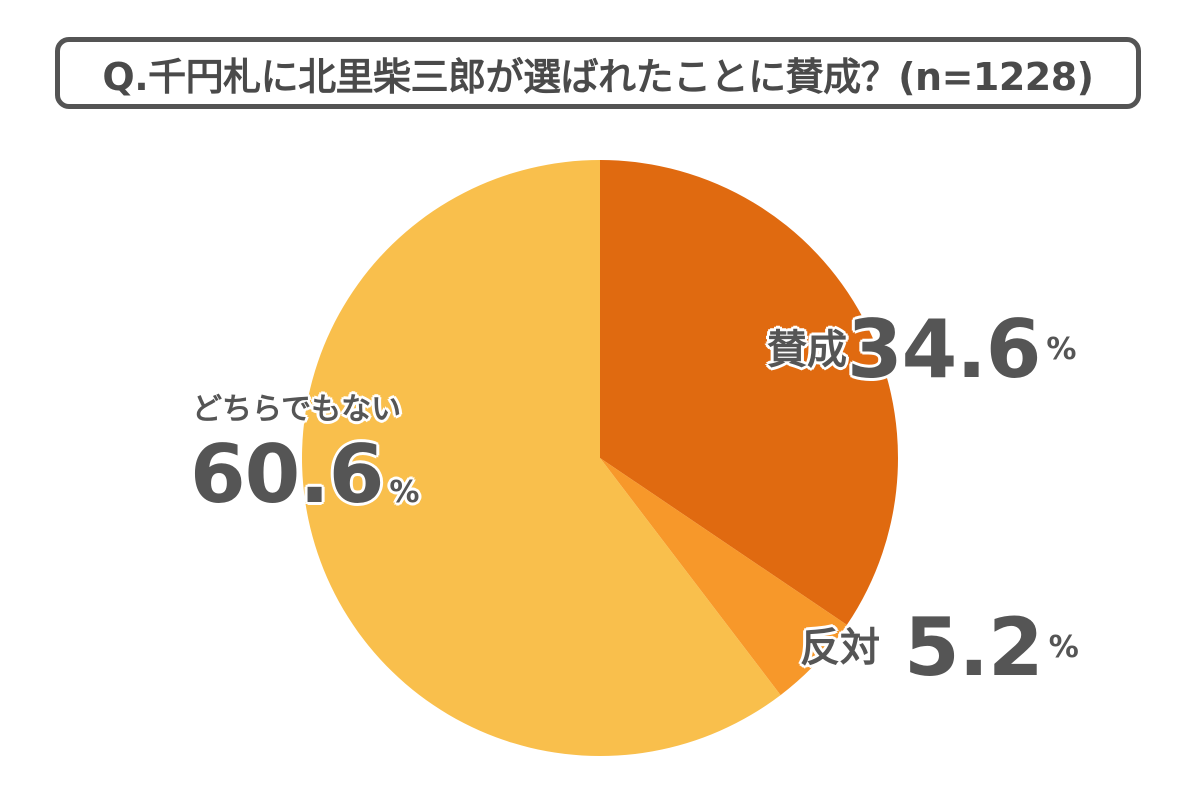  I want to click on label-dochira-name: どちらでもない, so click(297, 409).